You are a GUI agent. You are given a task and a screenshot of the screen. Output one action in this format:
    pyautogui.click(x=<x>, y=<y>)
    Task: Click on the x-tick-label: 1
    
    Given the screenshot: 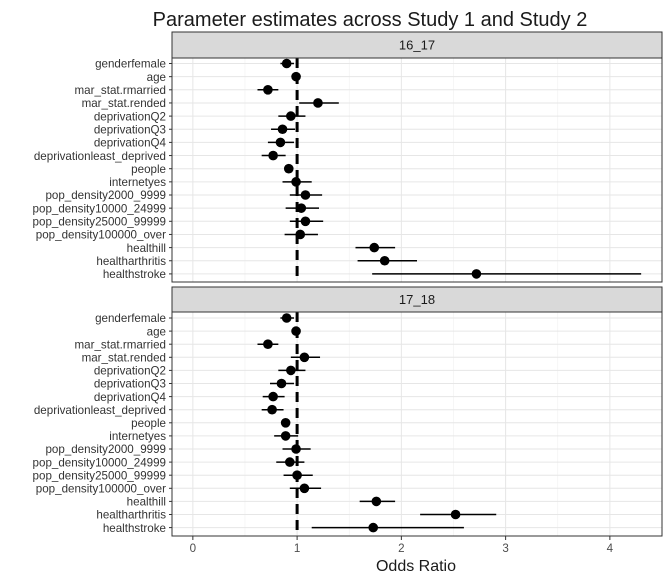 What is the action you would take?
    pyautogui.click(x=297, y=548)
    